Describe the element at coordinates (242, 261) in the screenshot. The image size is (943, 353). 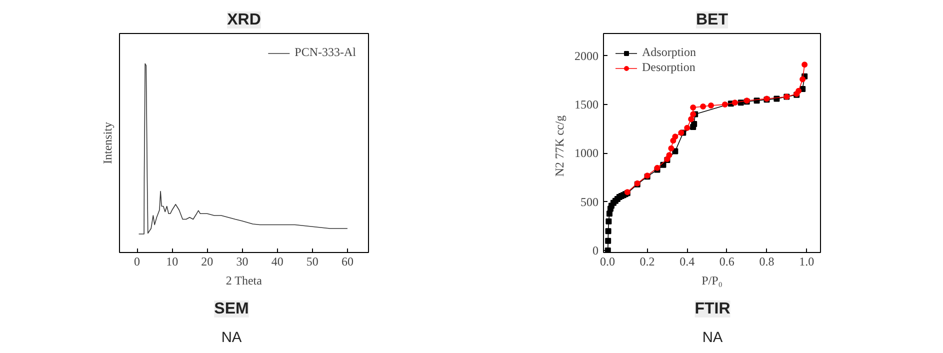
I see `x-tick-label: 30` at that location.